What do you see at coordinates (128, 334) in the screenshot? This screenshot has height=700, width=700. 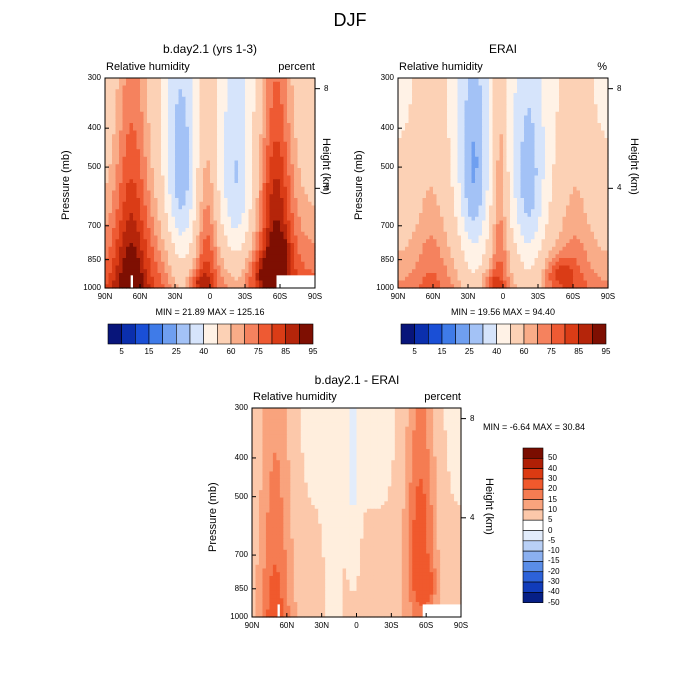 I see `colorbar-model-swatch` at bounding box center [128, 334].